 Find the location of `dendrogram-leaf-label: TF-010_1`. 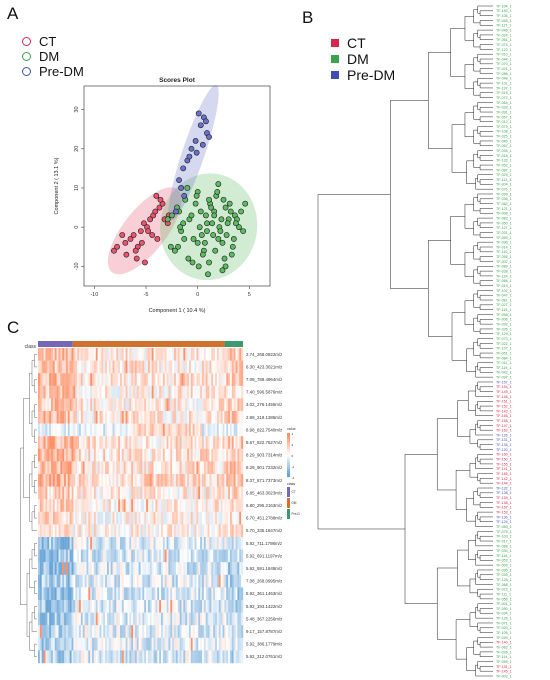

dendrogram-leaf-label: TF-010_1 is located at coordinates (504, 55).